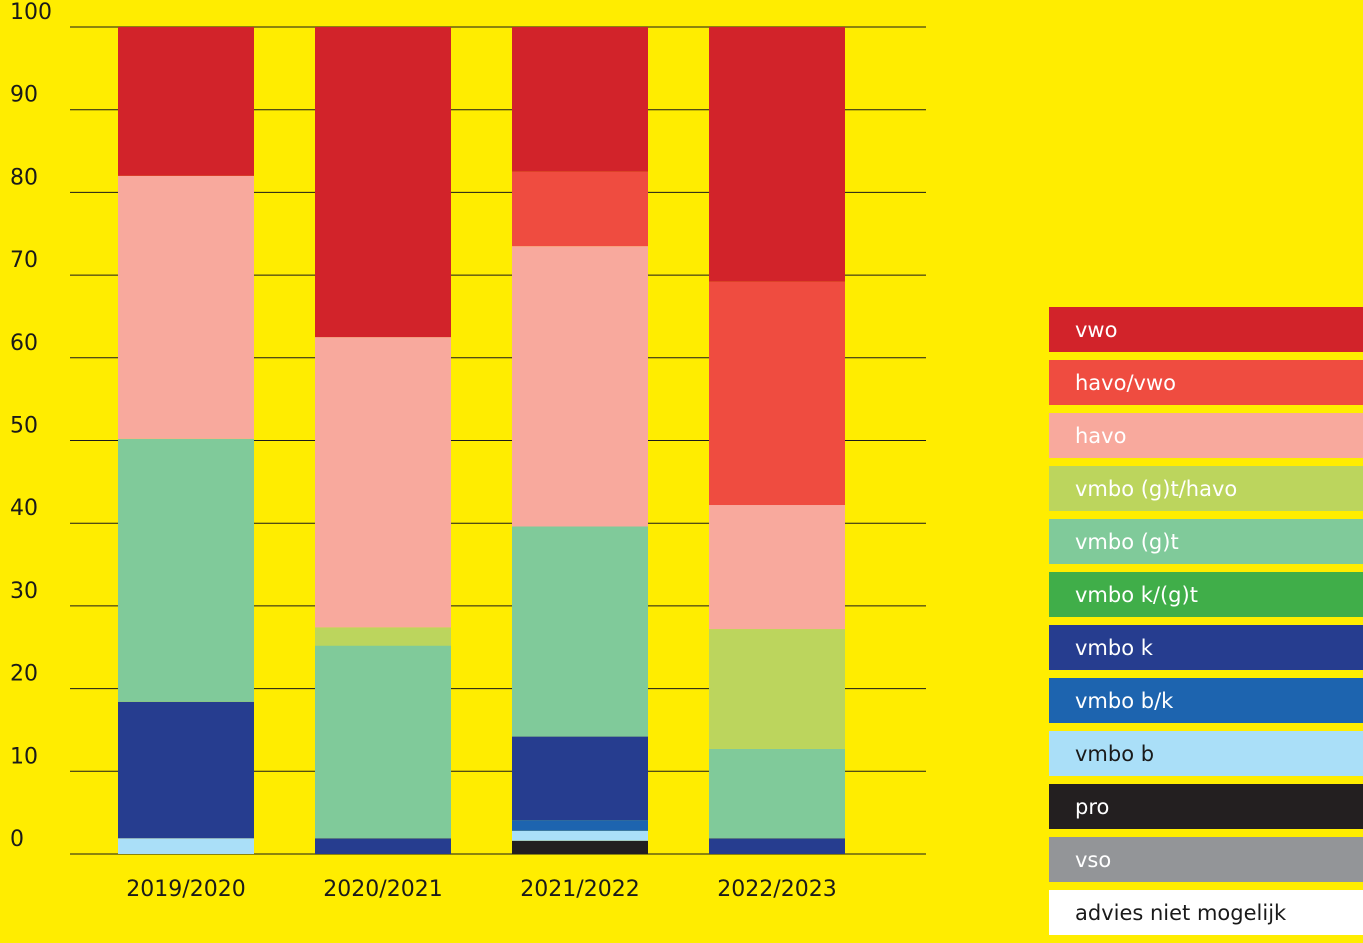  Describe the element at coordinates (24, 674) in the screenshot. I see `y-tick-label: 20` at that location.